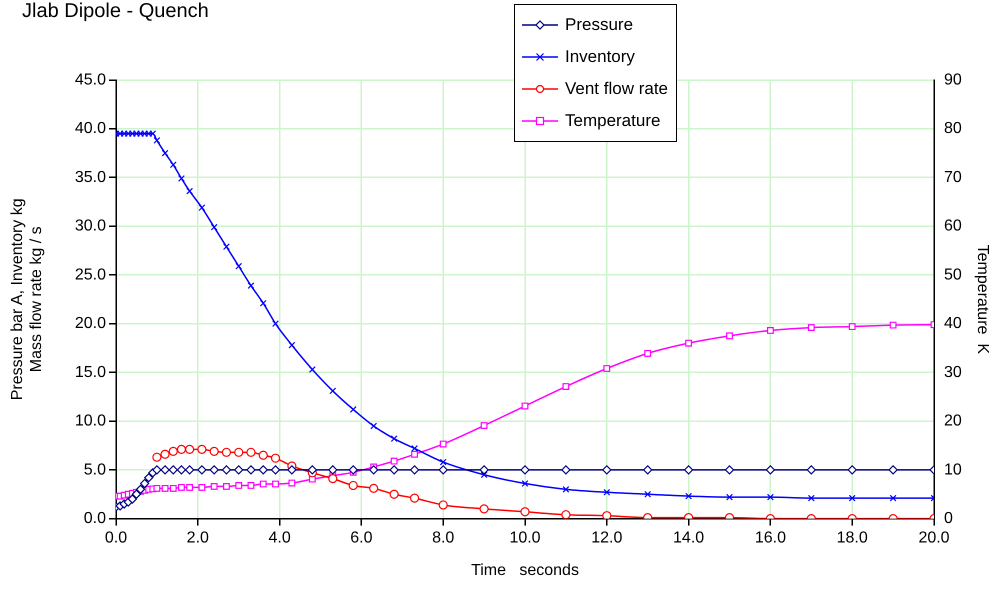 The image size is (1000, 590). What do you see at coordinates (95, 519) in the screenshot?
I see `y-tick-label: 0.0` at bounding box center [95, 519].